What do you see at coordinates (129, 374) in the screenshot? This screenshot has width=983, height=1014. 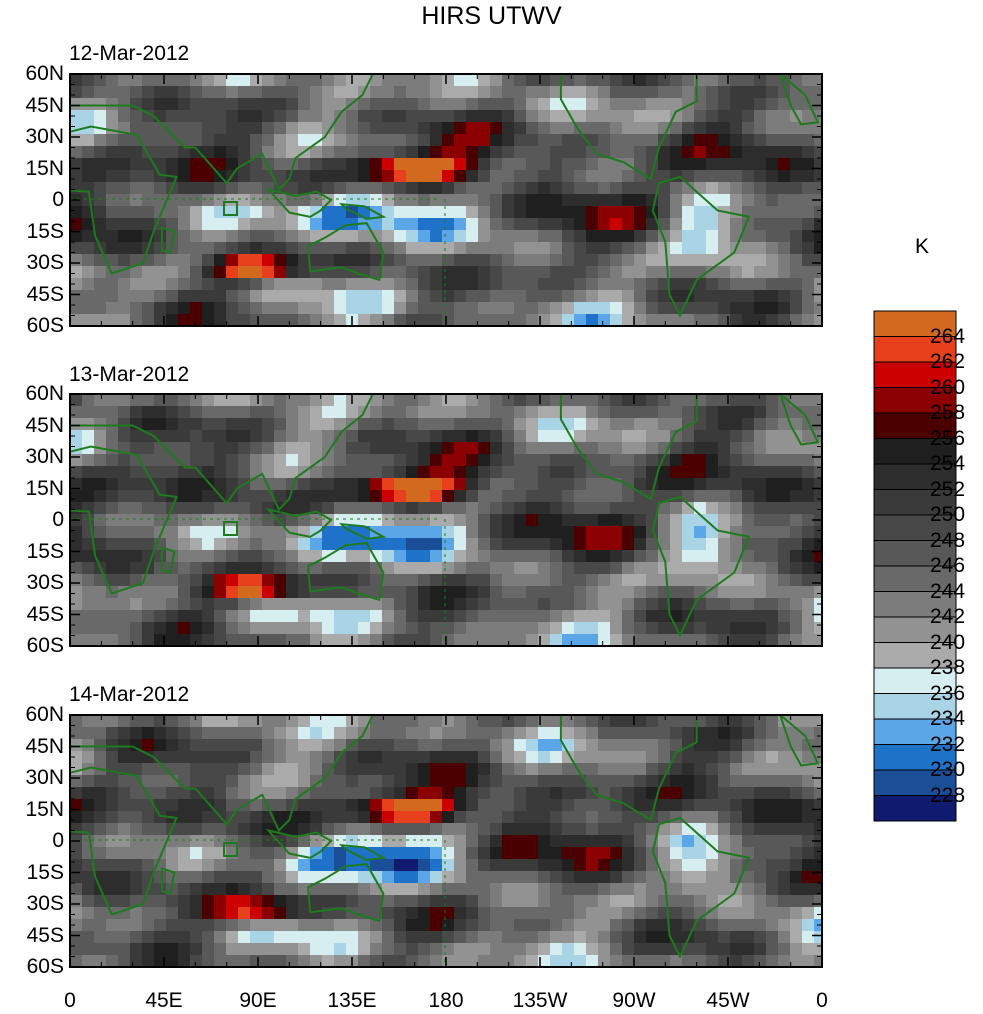 I see `panel-date-2: 13-Mar-2012` at bounding box center [129, 374].